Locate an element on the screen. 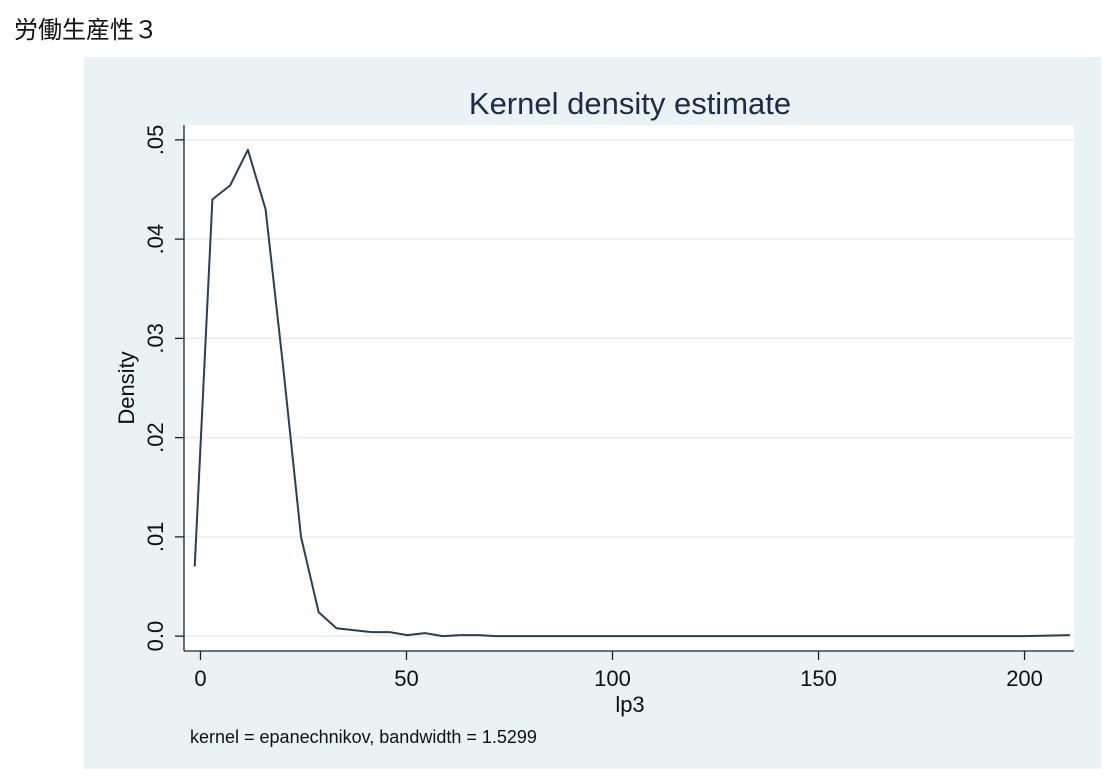  x-tick-label: 200 is located at coordinates (1024, 678).